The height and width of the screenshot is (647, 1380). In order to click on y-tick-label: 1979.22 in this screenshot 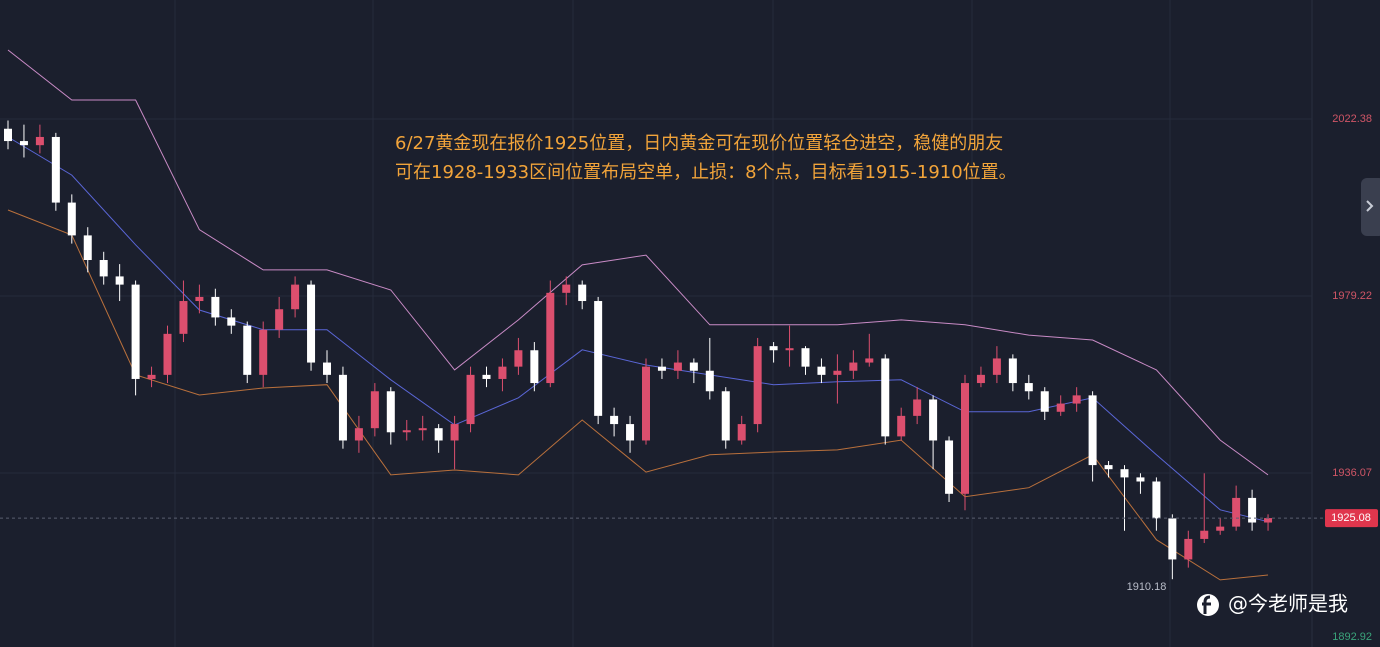, I will do `click(1352, 296)`.